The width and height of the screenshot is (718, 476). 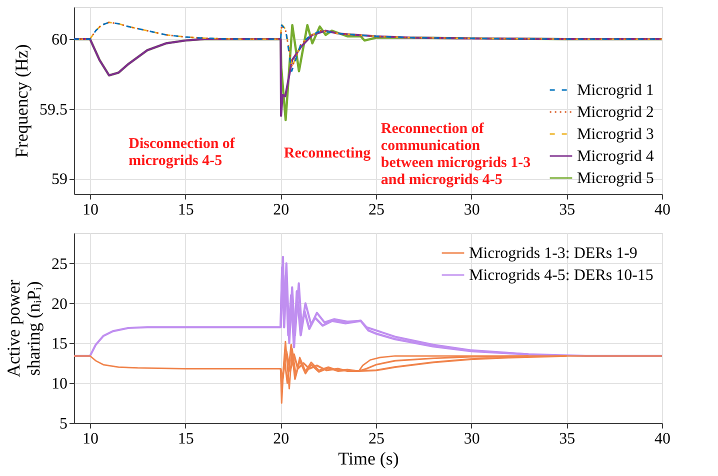 What do you see at coordinates (615, 178) in the screenshot?
I see `legend-label: Microgrid 5` at bounding box center [615, 178].